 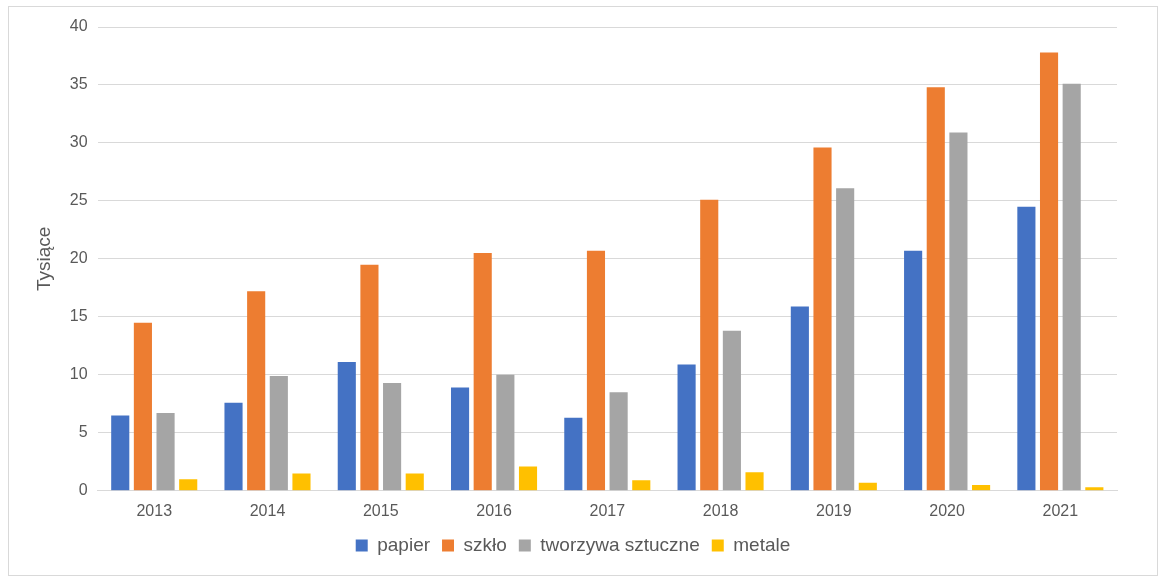 I want to click on legend-label: papier, so click(x=404, y=544).